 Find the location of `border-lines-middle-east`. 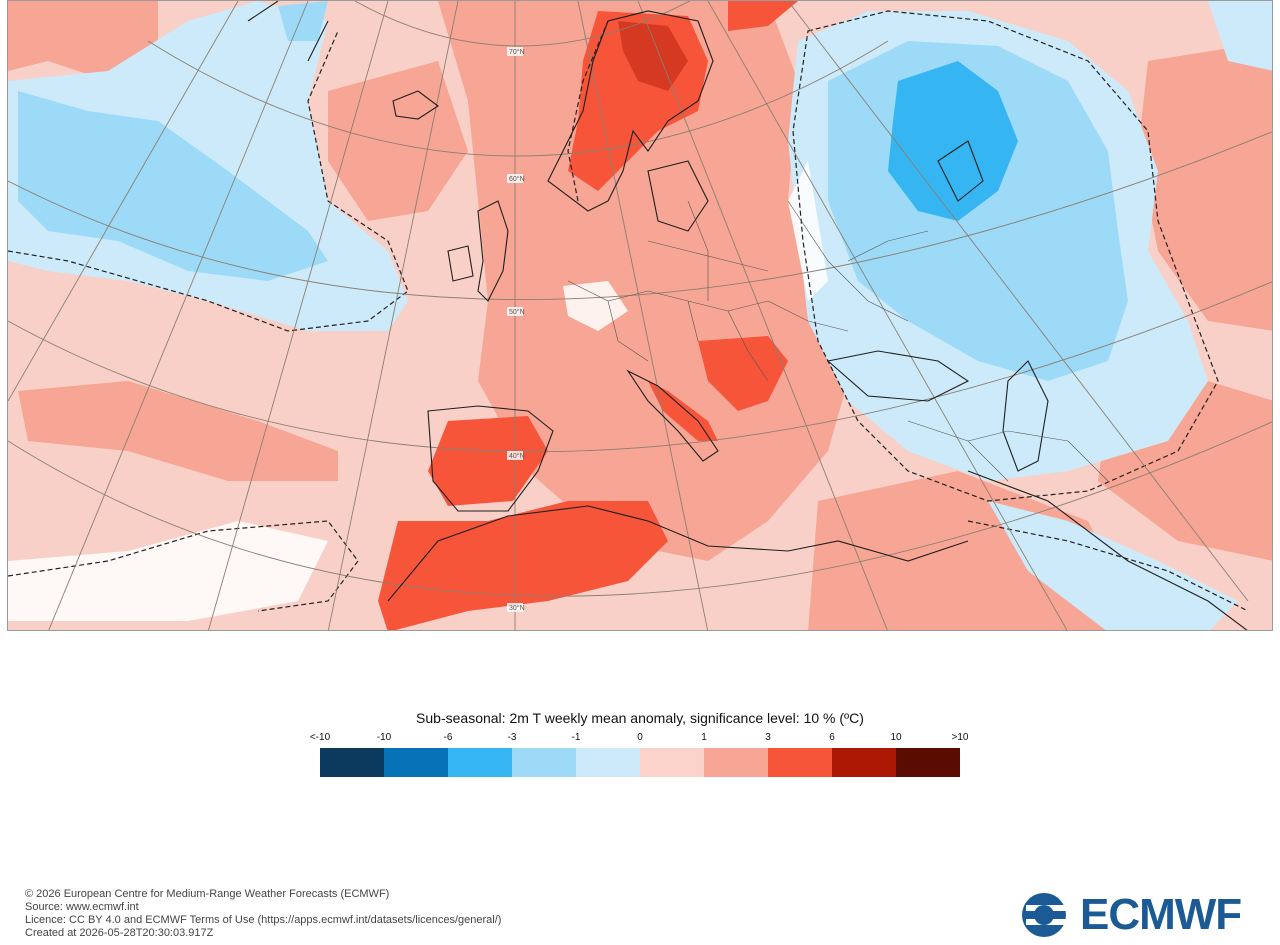

border-lines-middle-east is located at coordinates (1008, 451).